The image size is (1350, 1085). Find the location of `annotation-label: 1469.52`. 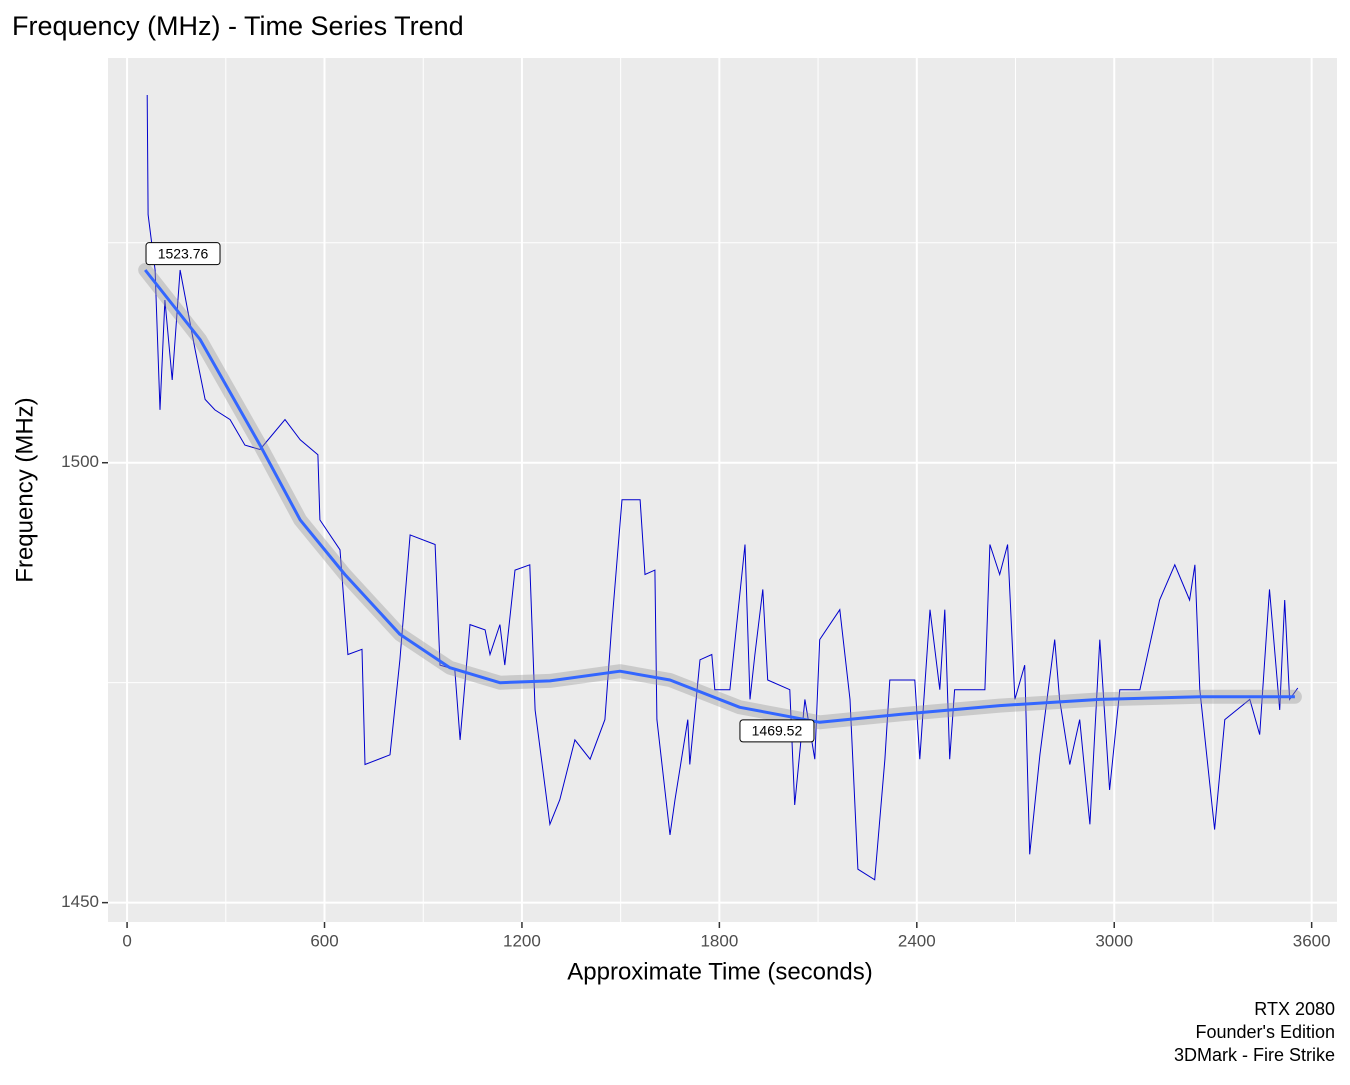

annotation-label: 1469.52 is located at coordinates (777, 731).